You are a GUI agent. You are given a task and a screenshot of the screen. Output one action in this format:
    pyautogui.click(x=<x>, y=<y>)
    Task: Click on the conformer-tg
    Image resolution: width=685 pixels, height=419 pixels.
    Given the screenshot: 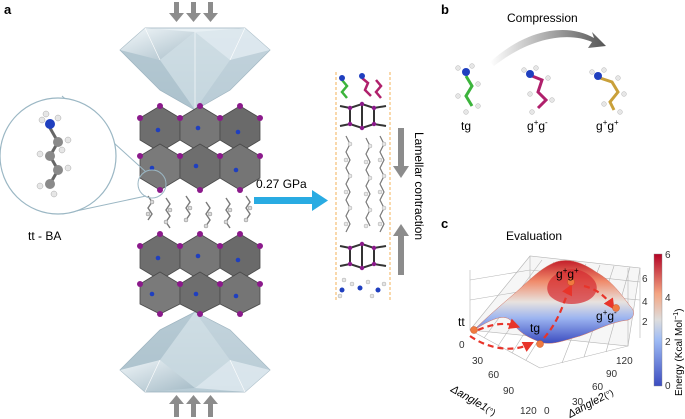 What is the action you would take?
    pyautogui.click(x=468, y=89)
    